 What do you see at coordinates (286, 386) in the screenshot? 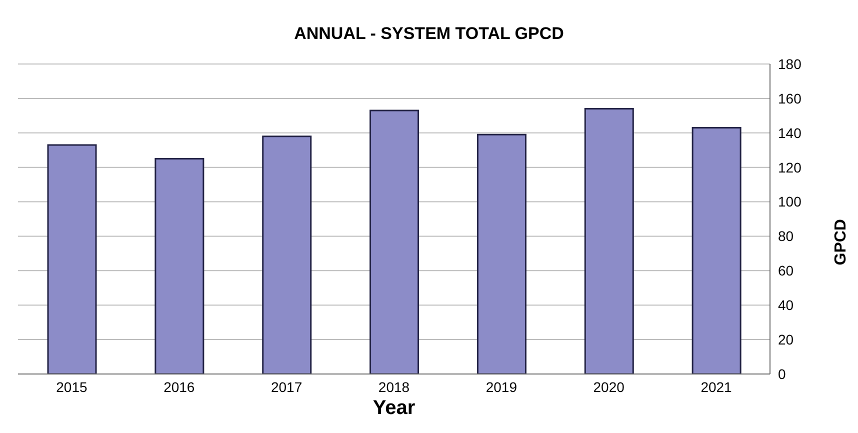
I see `x-tick-label: 2017` at bounding box center [286, 386].